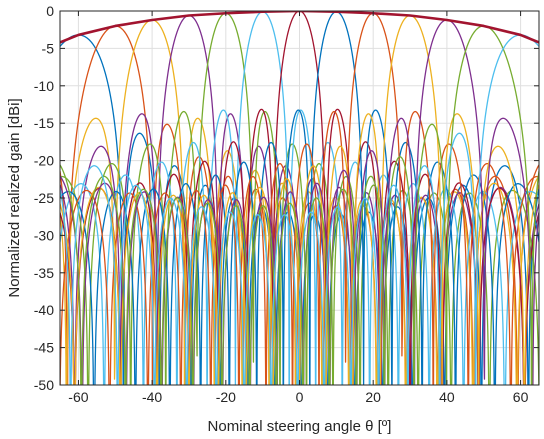 Image resolution: width=544 pixels, height=439 pixels. What do you see at coordinates (521, 397) in the screenshot?
I see `x-tick-label: 60` at bounding box center [521, 397].